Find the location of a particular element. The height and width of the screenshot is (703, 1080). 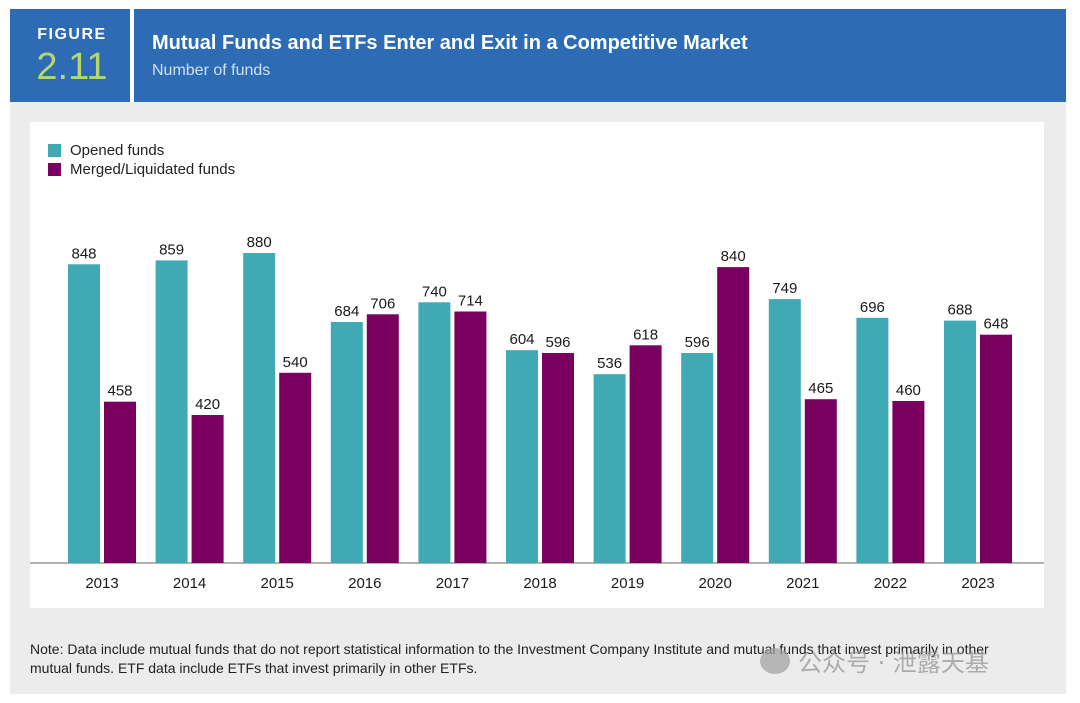

bar-opened-2014 is located at coordinates (171, 411).